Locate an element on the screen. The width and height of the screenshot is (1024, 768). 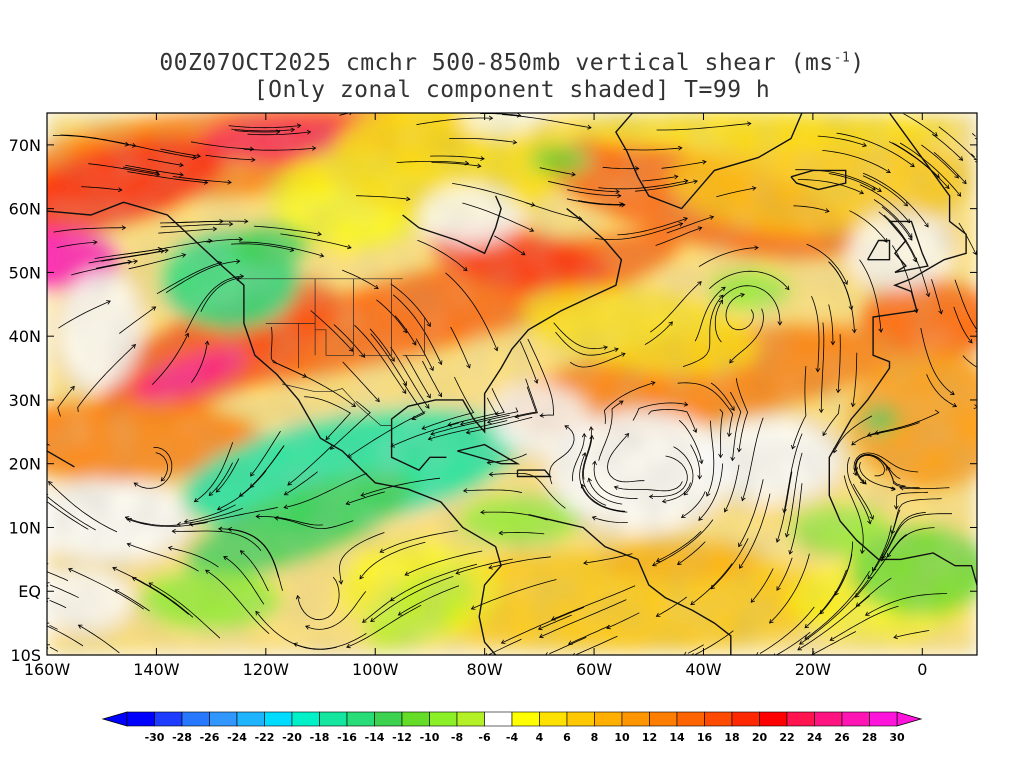
lat-label: 10S is located at coordinates (25, 655).